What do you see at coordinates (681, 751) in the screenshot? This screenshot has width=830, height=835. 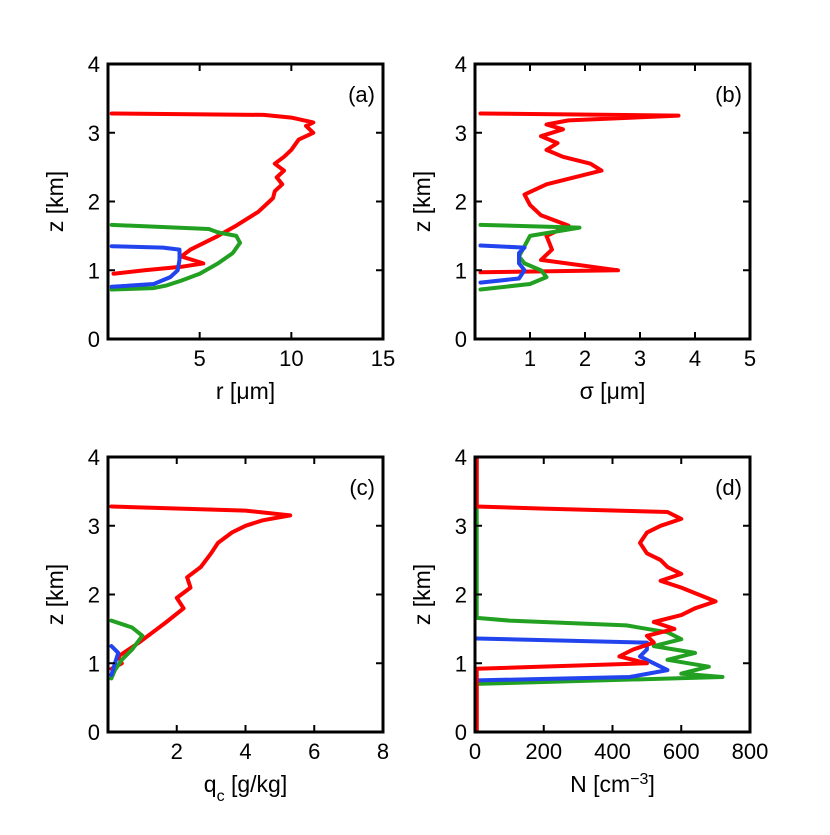 I see `x-tick-label: 600` at bounding box center [681, 751].